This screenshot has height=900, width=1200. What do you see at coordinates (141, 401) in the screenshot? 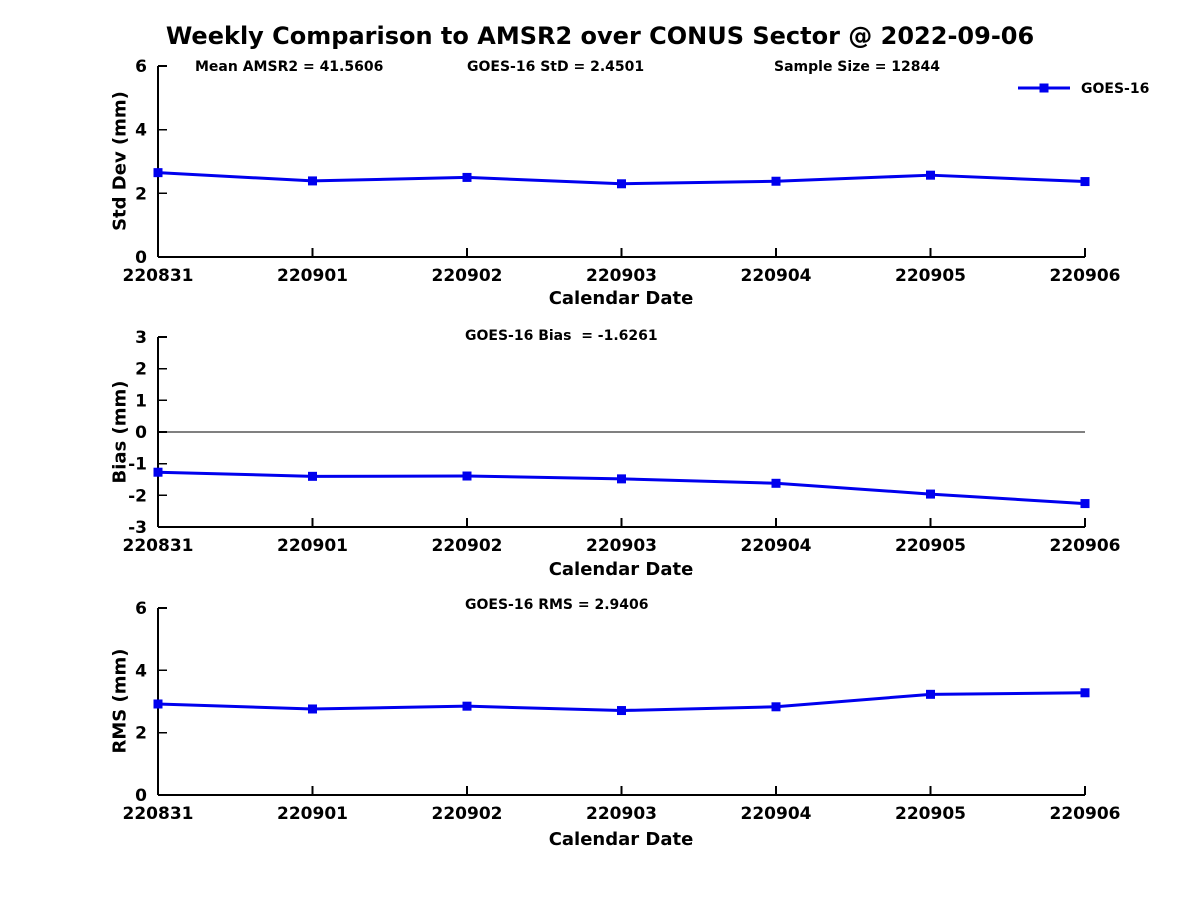
I see `y-tick-label: 1` at bounding box center [141, 401].